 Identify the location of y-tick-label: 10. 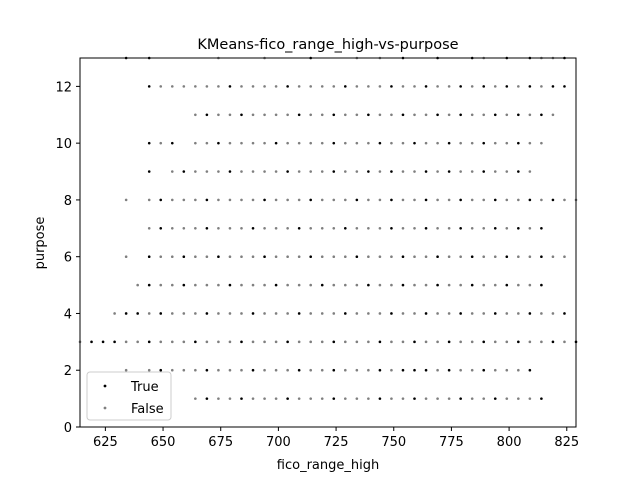
(63, 144).